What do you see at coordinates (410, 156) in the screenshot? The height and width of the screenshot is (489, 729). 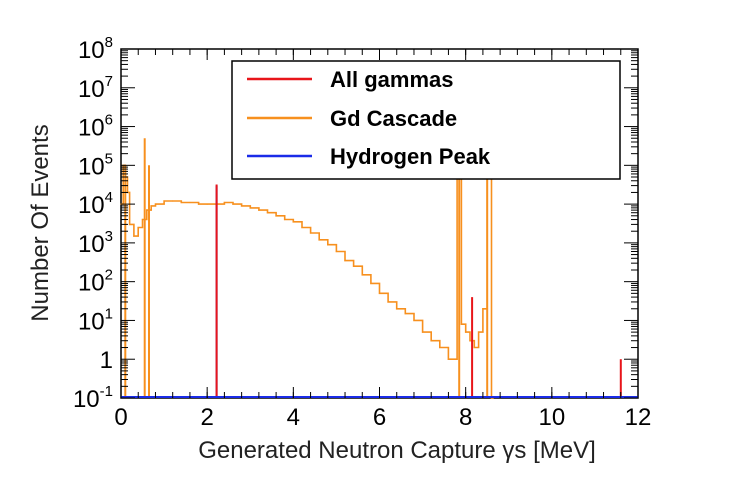 I see `legend-label-hydrogen-peak: Hydrogen Peak` at bounding box center [410, 156].